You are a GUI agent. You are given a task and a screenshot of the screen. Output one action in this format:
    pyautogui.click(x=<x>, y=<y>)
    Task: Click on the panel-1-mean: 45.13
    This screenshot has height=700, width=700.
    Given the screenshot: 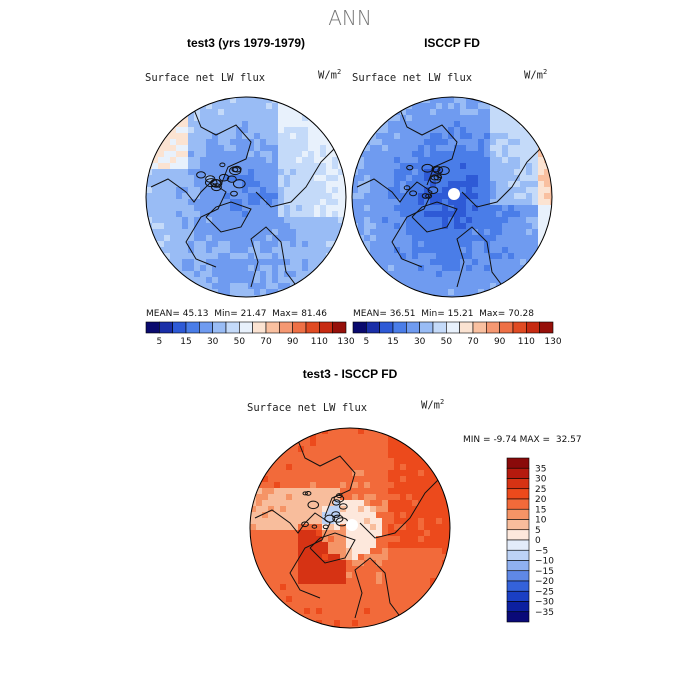 What is the action you would take?
    pyautogui.click(x=195, y=314)
    